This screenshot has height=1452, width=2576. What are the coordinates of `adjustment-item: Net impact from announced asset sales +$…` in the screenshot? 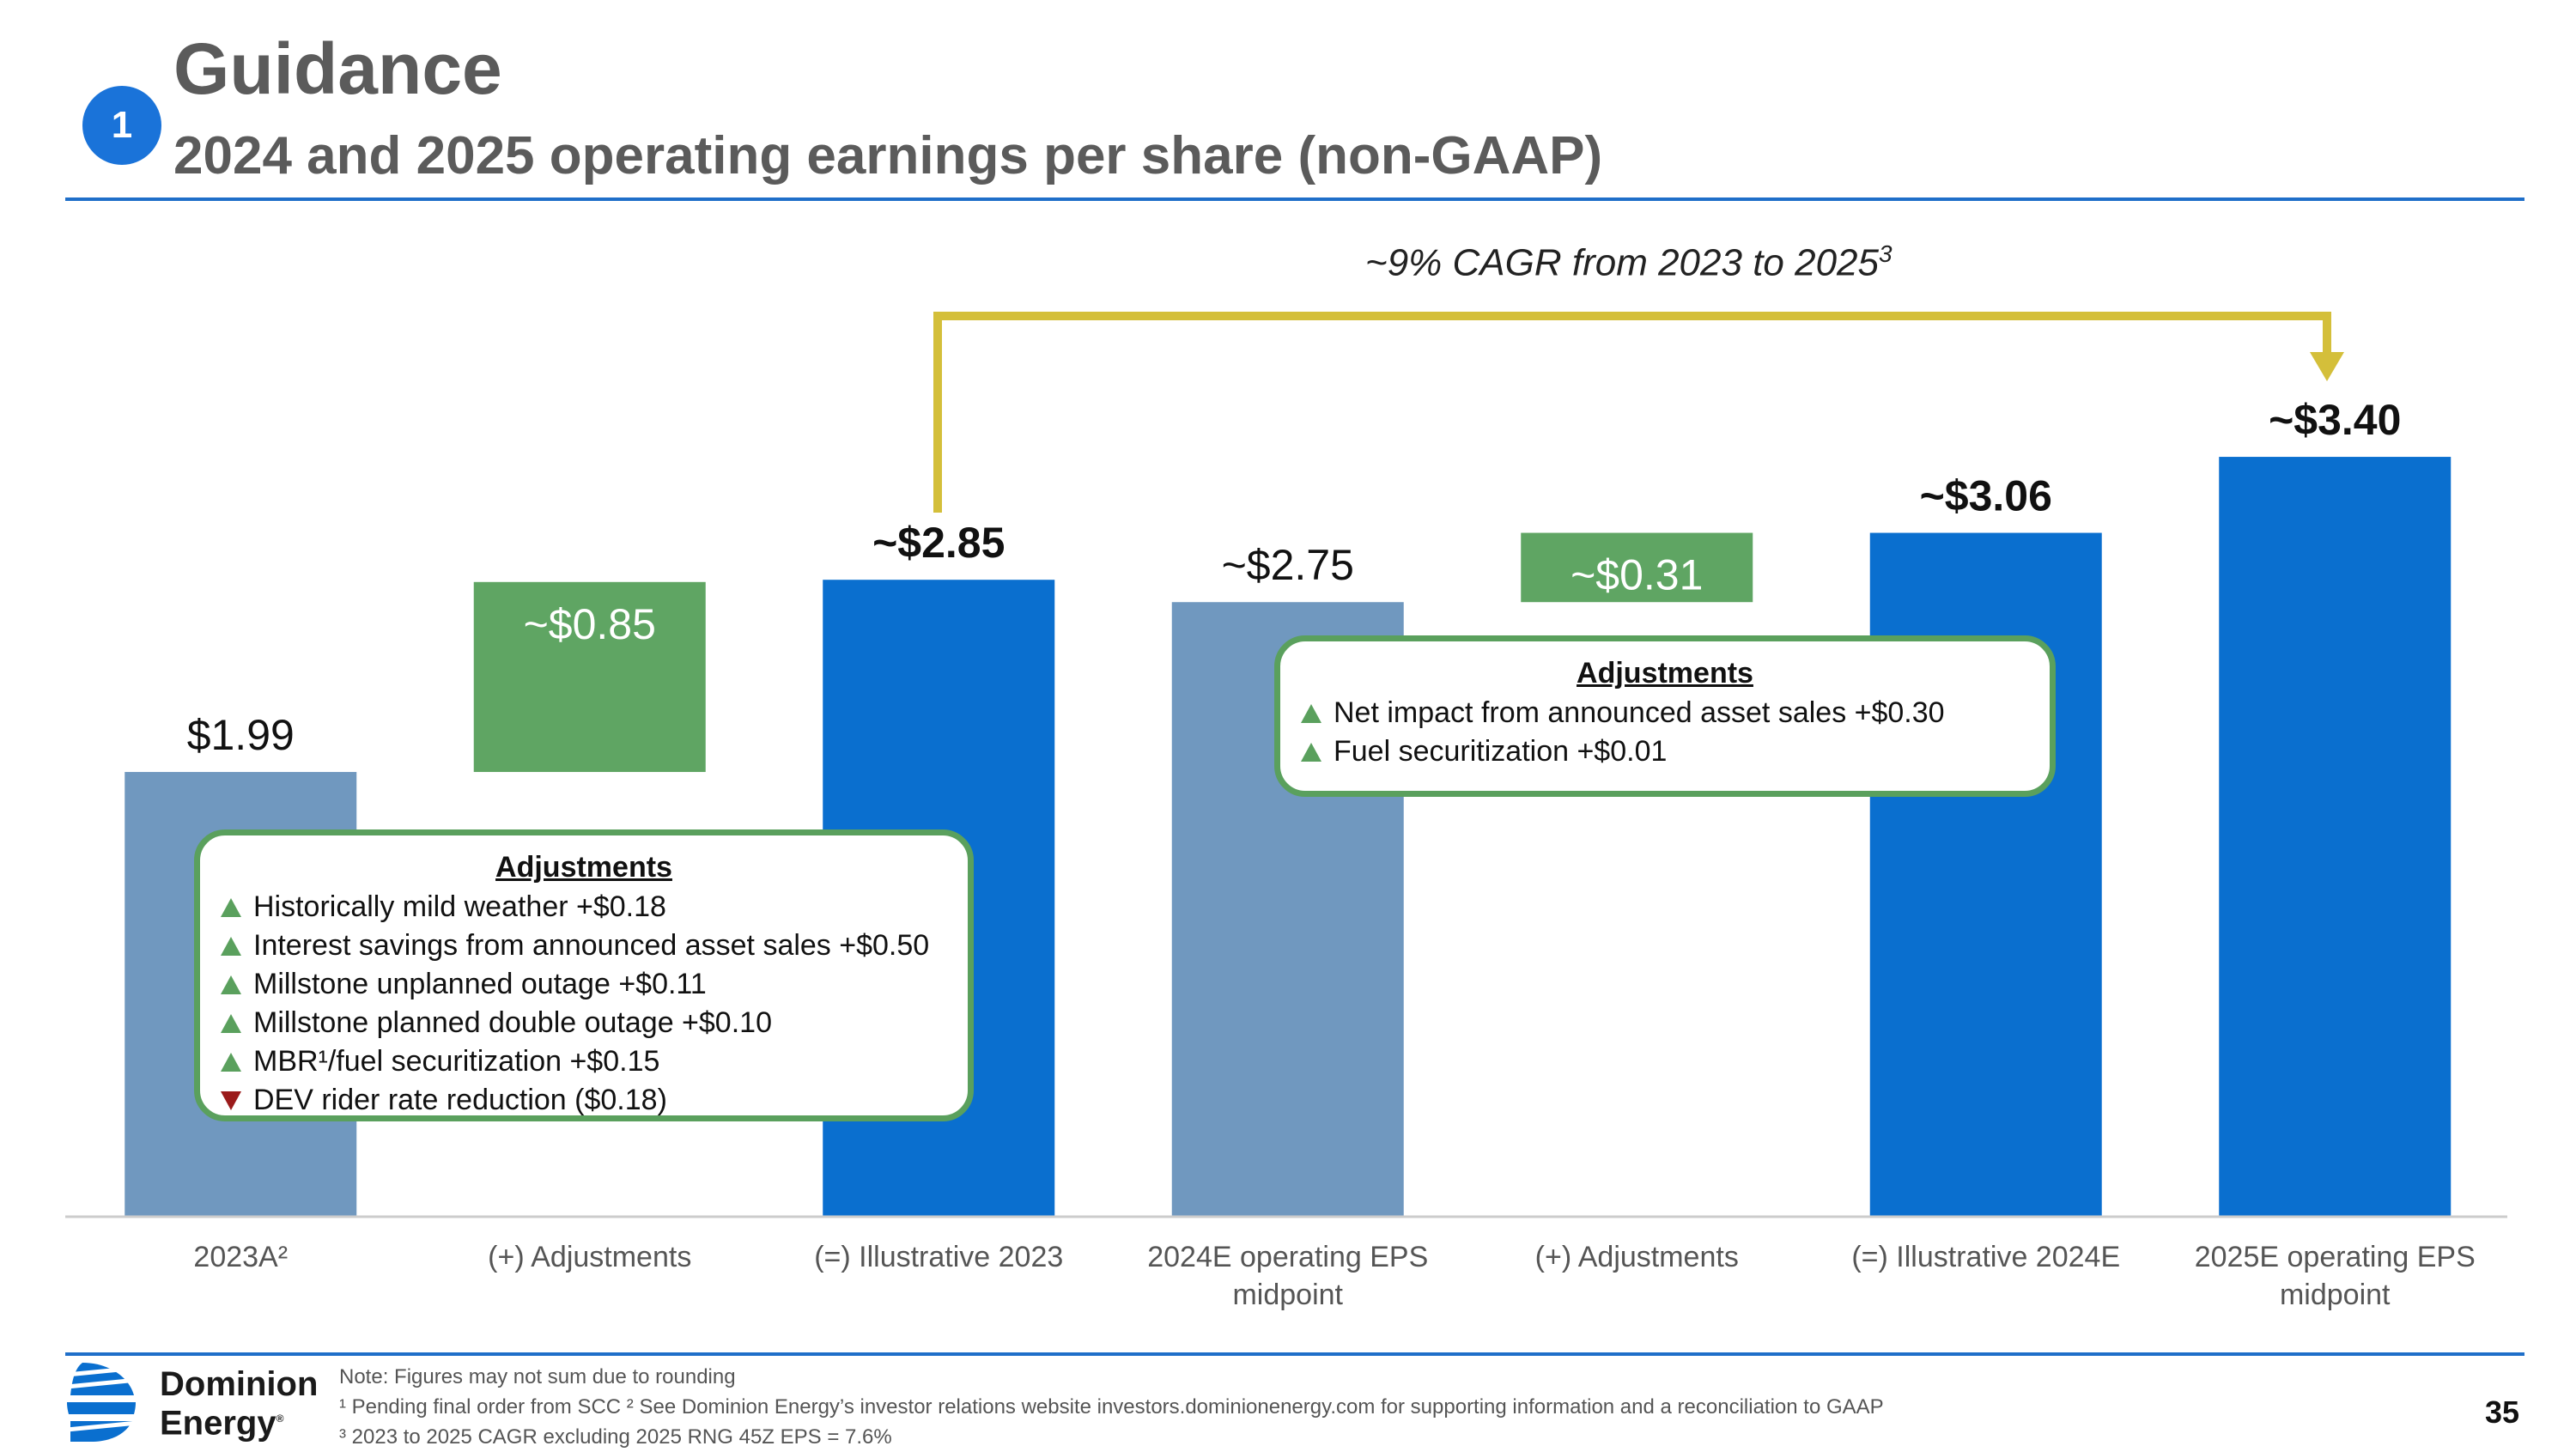 It's located at (1665, 713).